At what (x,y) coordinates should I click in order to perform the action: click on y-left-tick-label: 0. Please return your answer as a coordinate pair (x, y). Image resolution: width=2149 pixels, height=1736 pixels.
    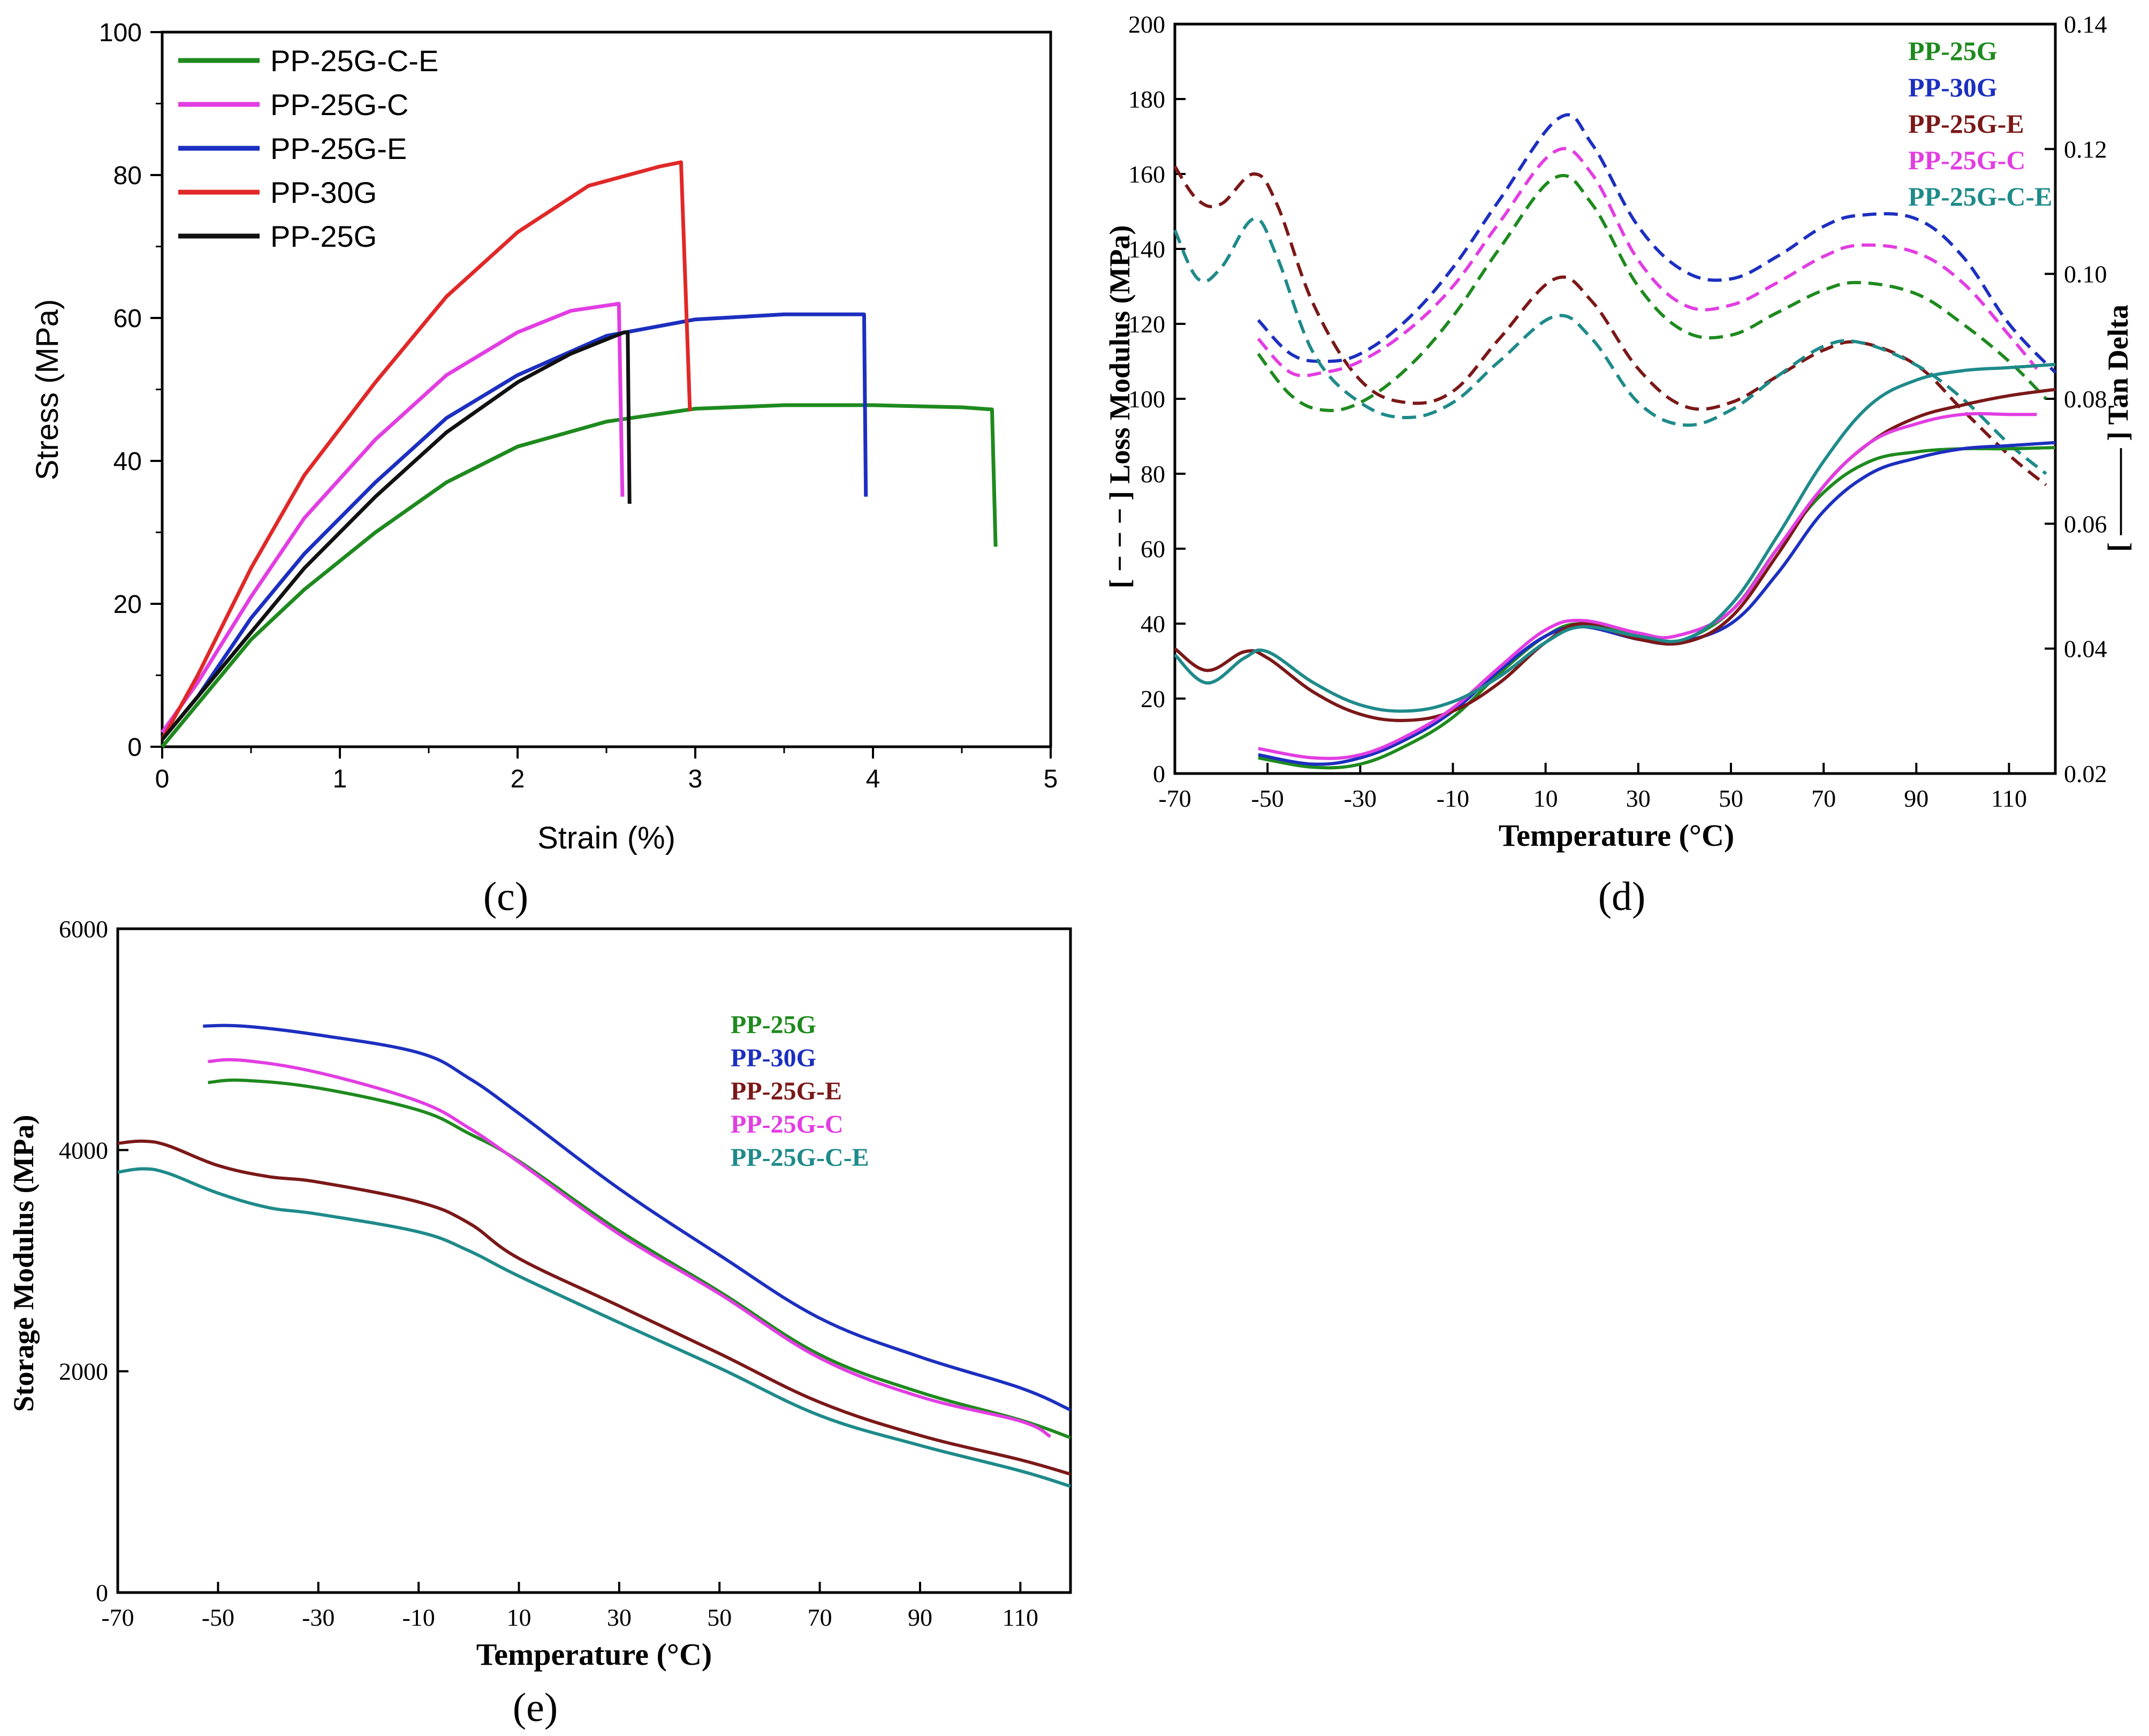
    Looking at the image, I should click on (1159, 774).